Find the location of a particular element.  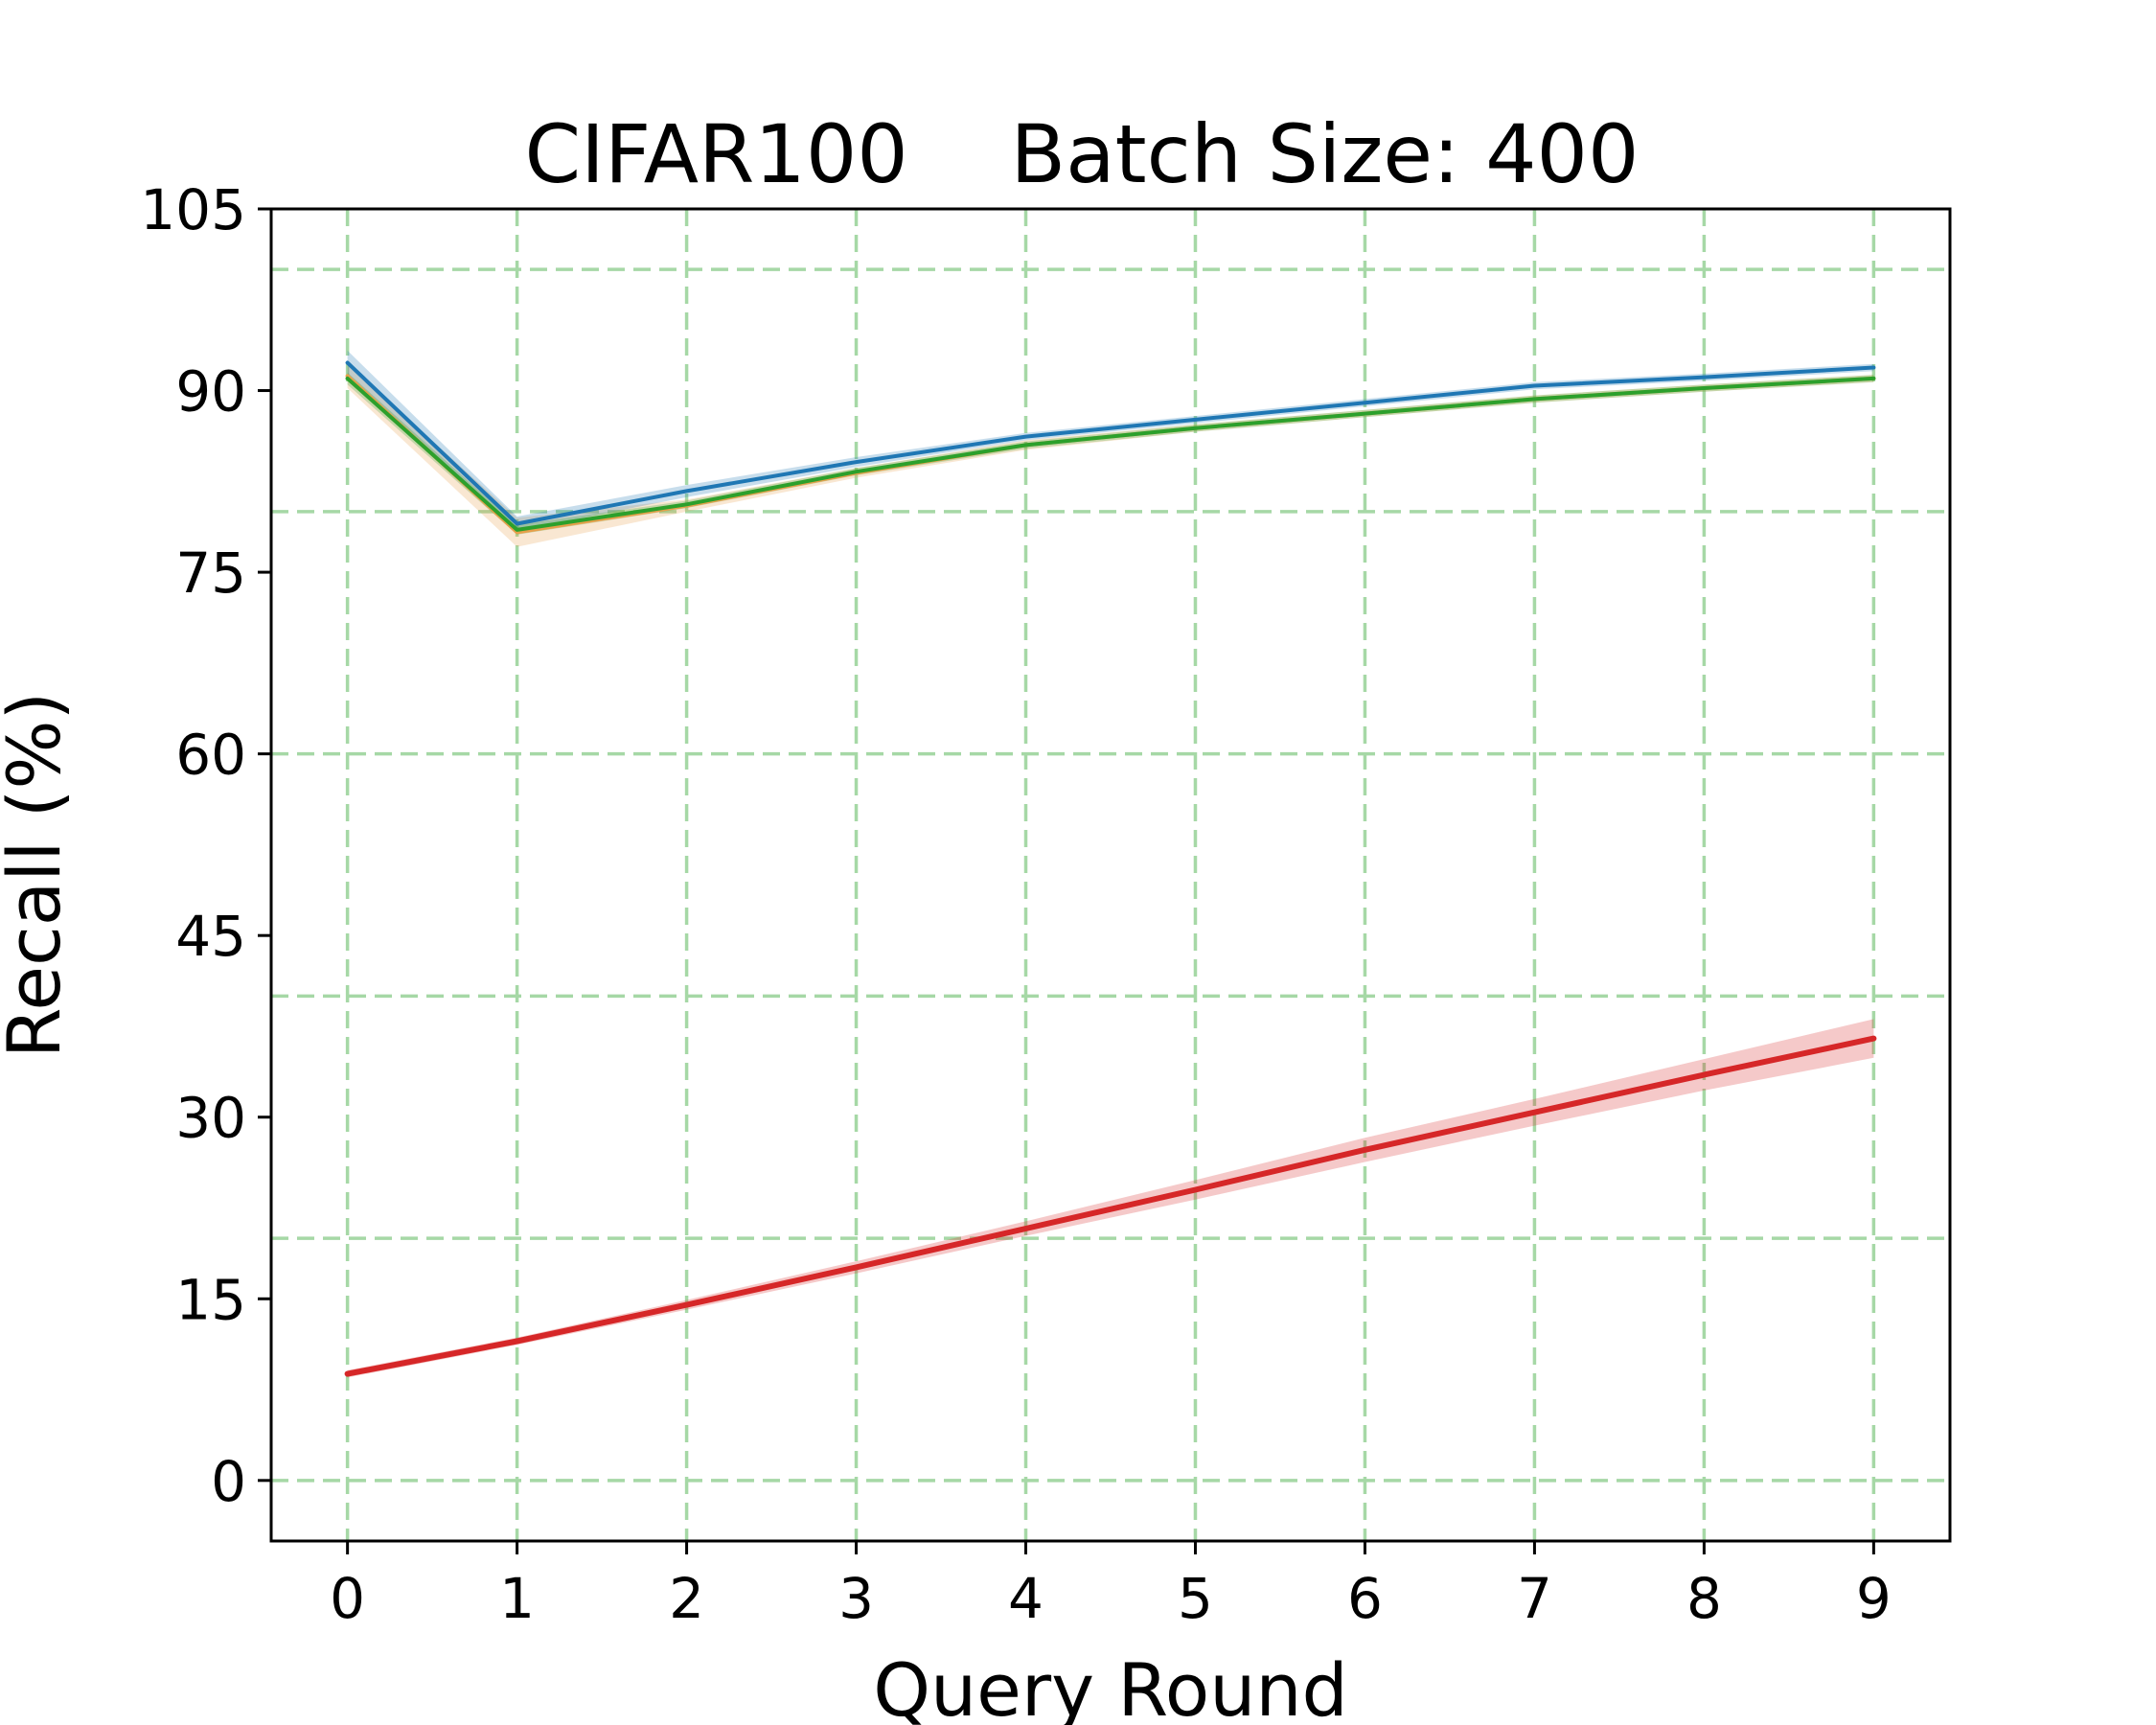

y-tick-label: 0 is located at coordinates (228, 1481).